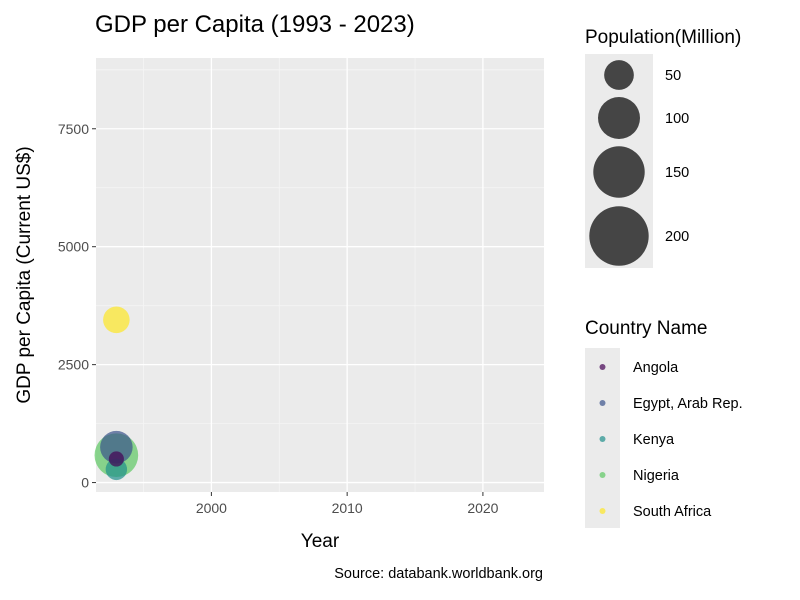  What do you see at coordinates (663, 147) in the screenshot?
I see `size-legend: Population(Million) 50 100 150 200` at bounding box center [663, 147].